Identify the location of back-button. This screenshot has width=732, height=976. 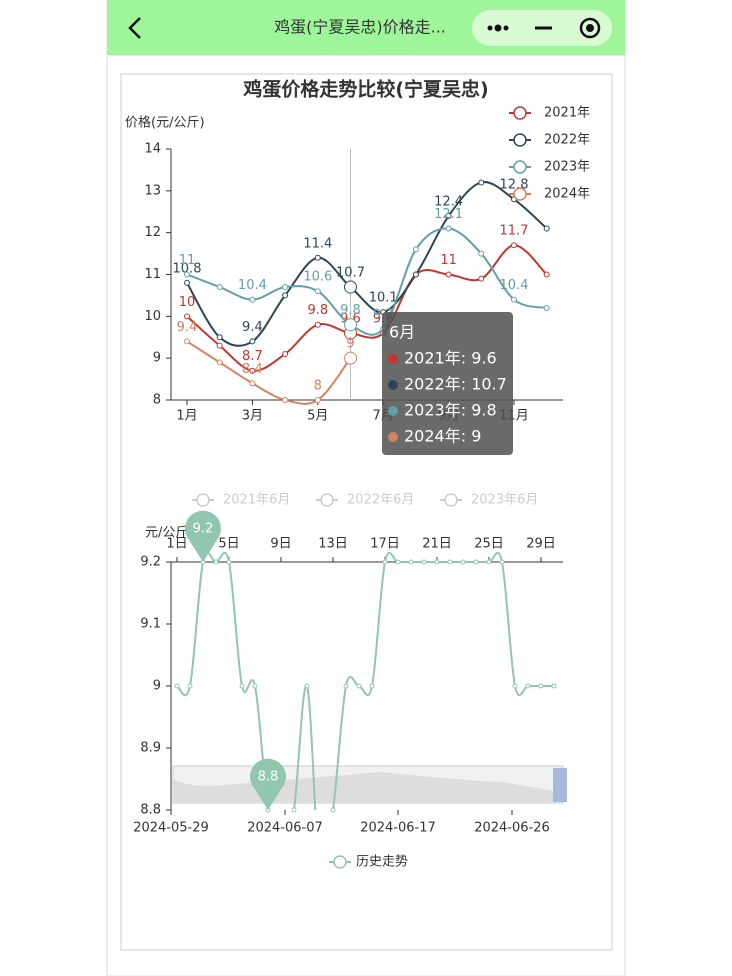
(134, 28).